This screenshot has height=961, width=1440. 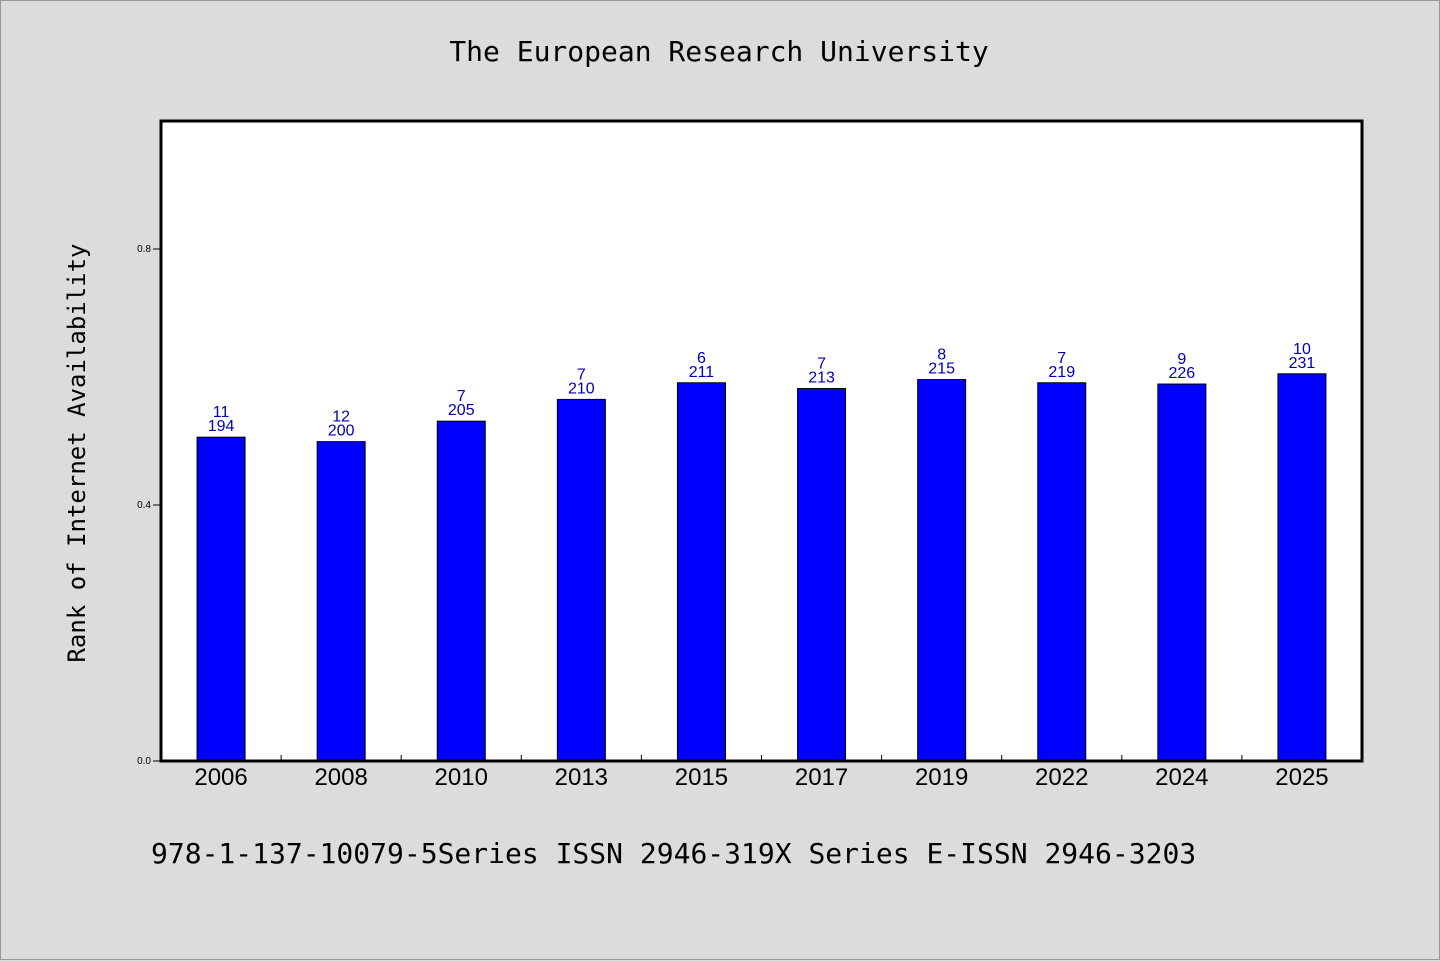 What do you see at coordinates (1061, 372) in the screenshot?
I see `bar-data-label-2022-2: 219` at bounding box center [1061, 372].